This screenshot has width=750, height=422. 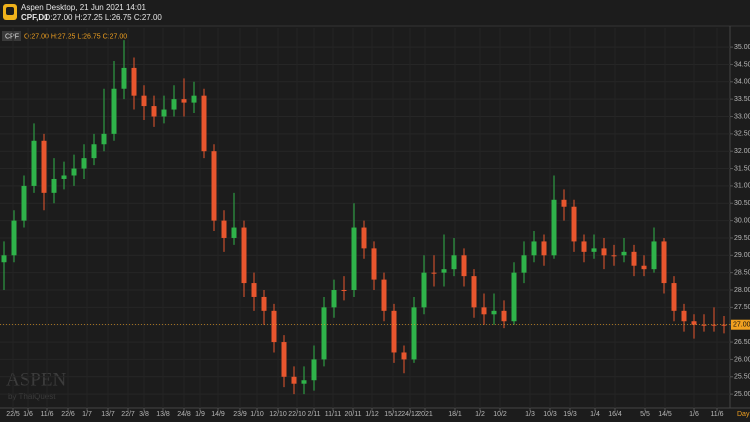 What do you see at coordinates (257, 414) in the screenshot?
I see `x-tick-label: 1/10` at bounding box center [257, 414].